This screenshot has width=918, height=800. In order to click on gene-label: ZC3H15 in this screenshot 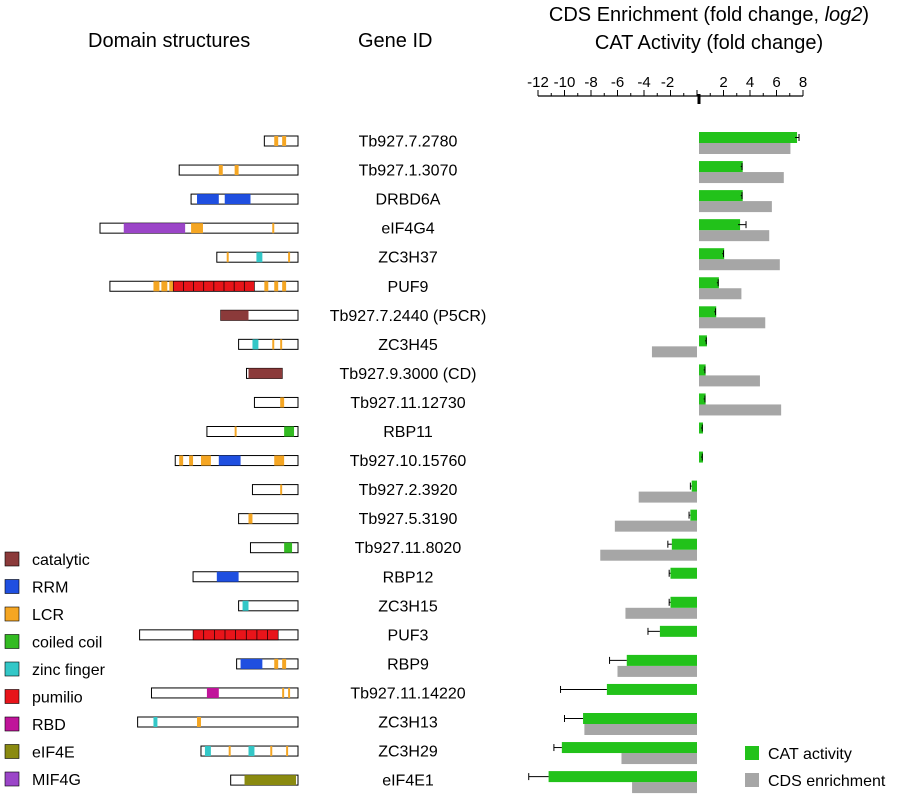, I will do `click(408, 606)`.